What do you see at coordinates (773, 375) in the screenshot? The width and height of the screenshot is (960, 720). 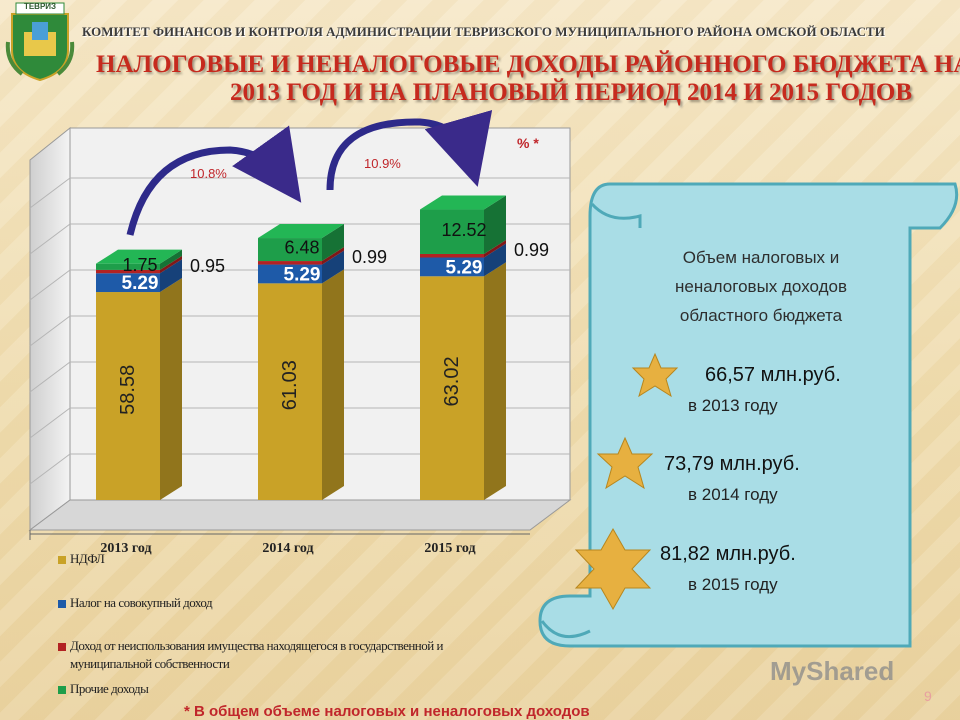 I see `panel-value-2013: 66,57 млн.руб.` at bounding box center [773, 375].